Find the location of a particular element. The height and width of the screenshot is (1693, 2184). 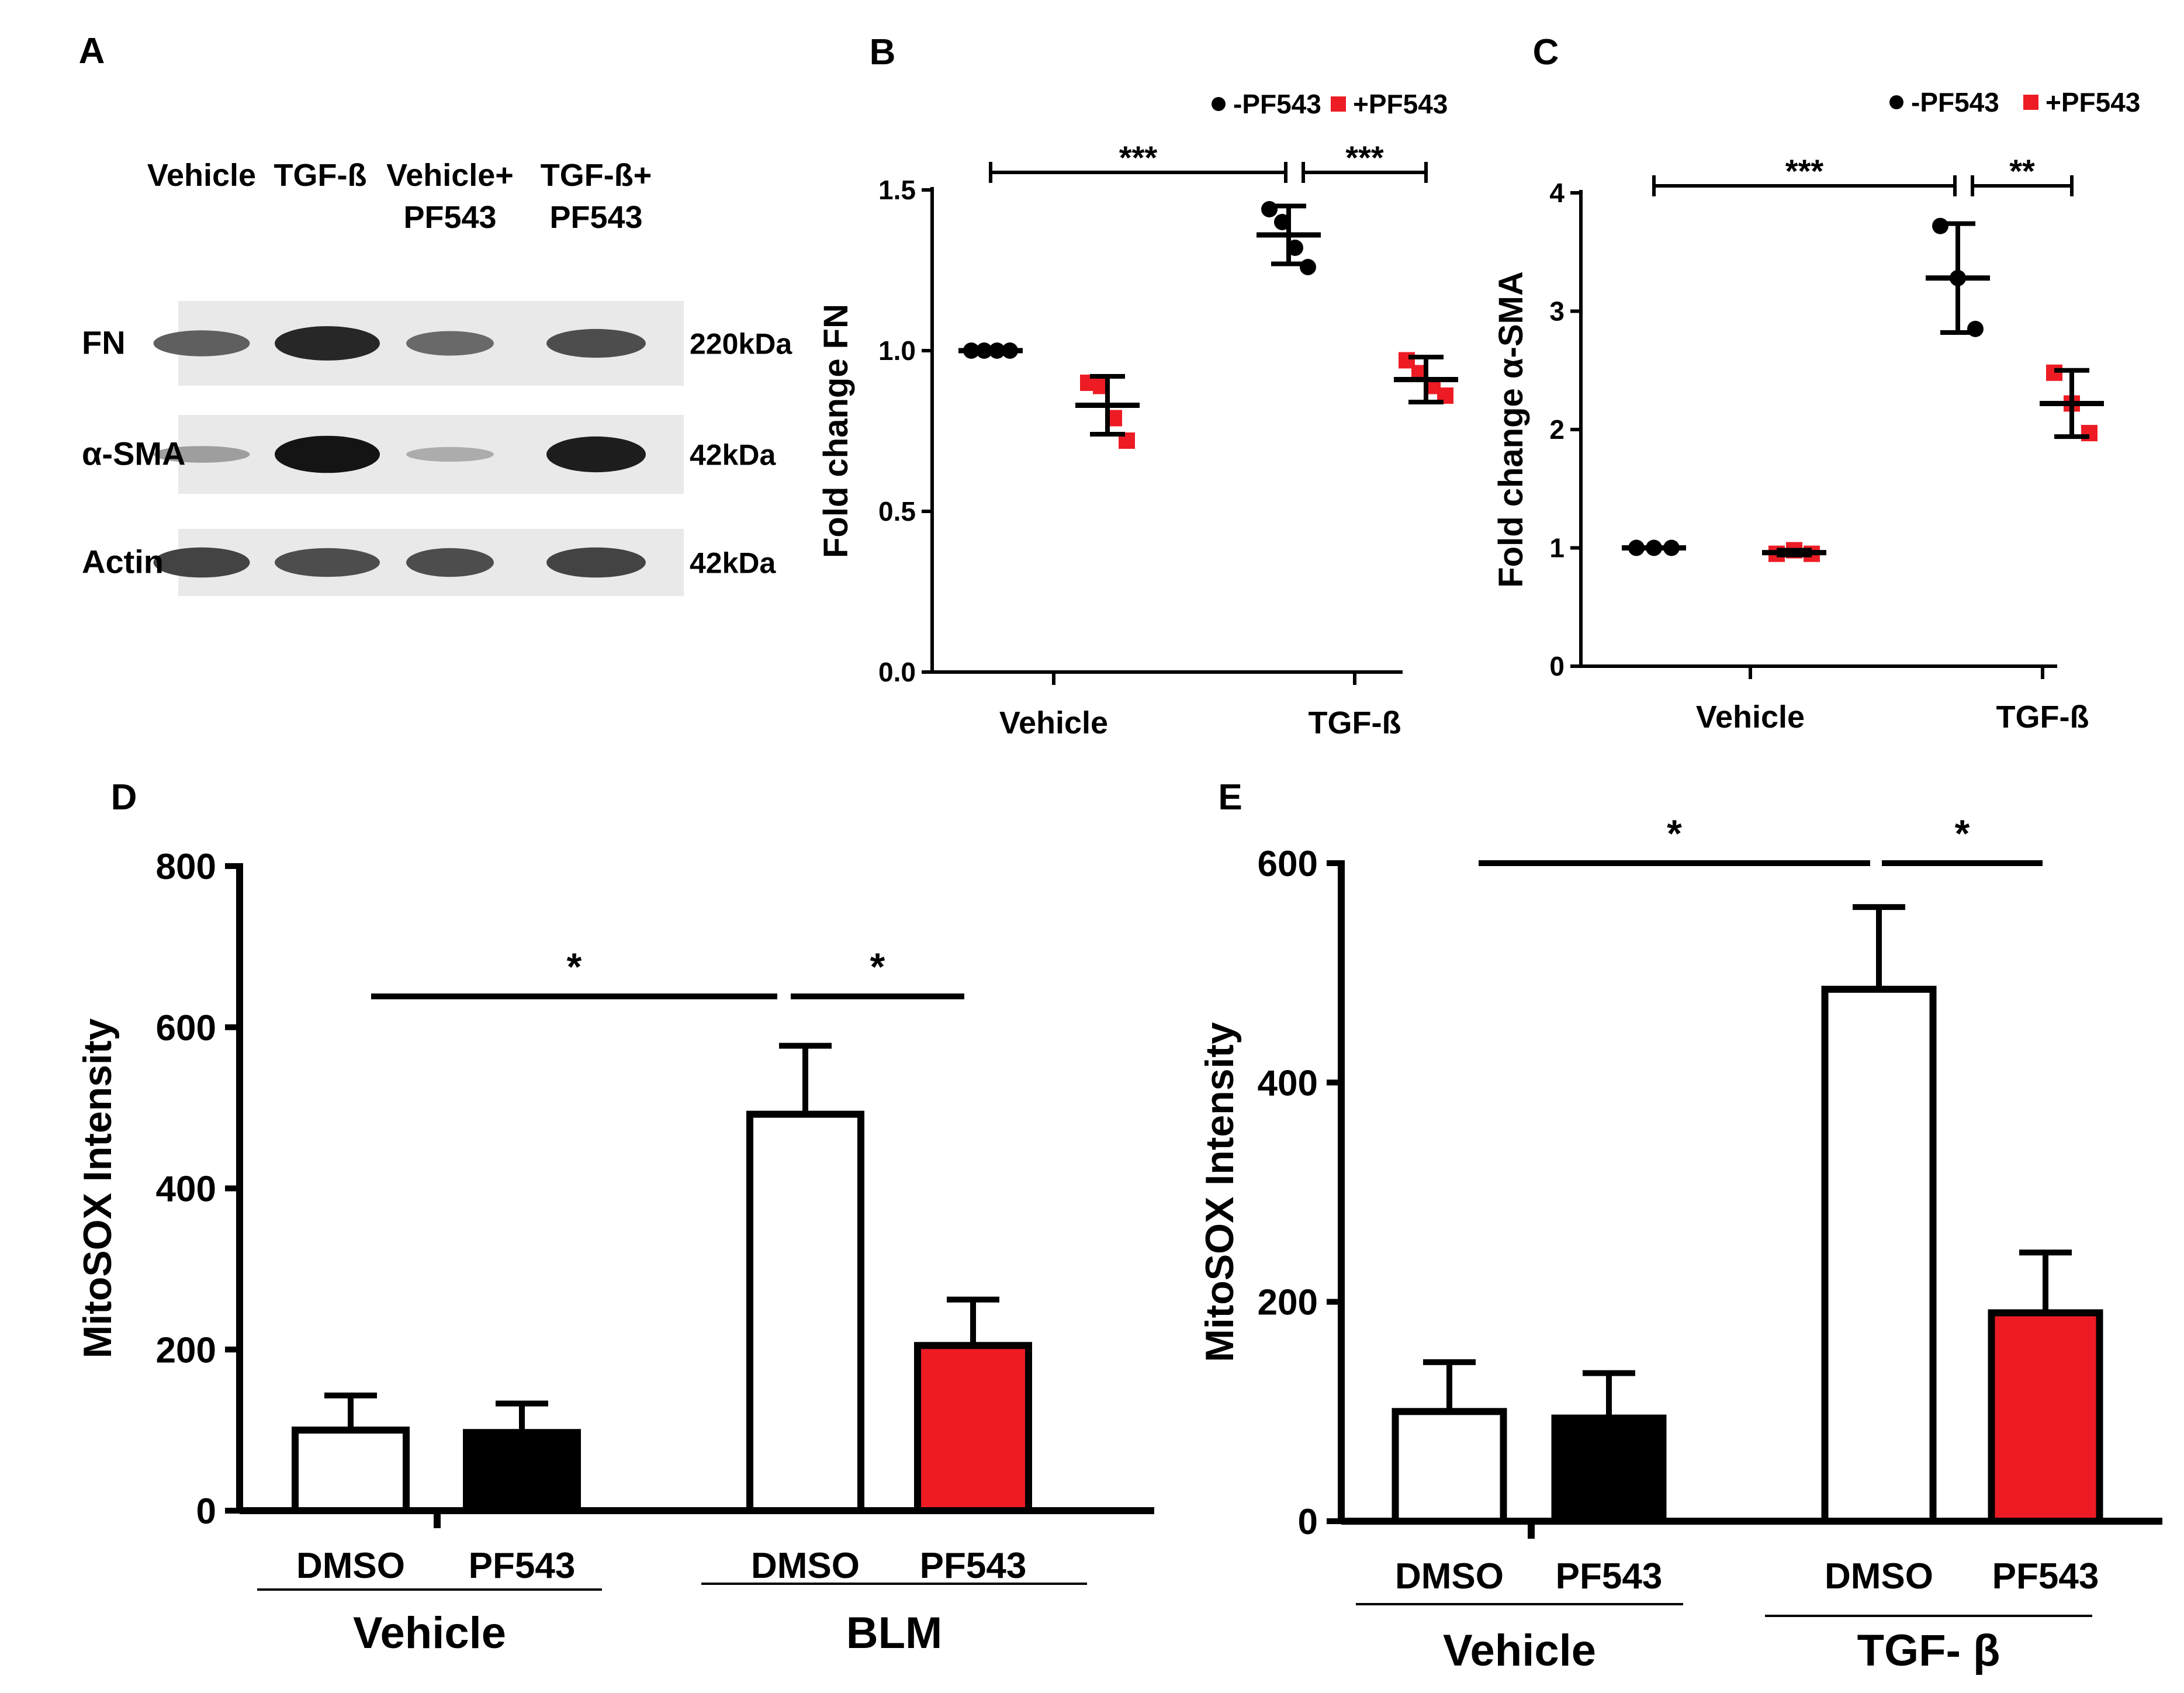

y-tick-label: 2 is located at coordinates (1557, 430).